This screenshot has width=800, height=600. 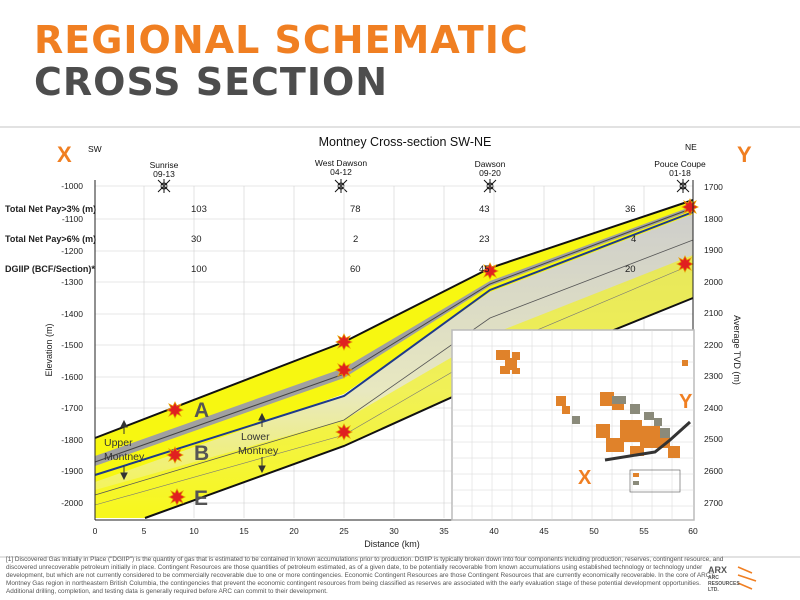 What do you see at coordinates (724, 584) in the screenshot?
I see `logo-line-3: RESOURCES` at bounding box center [724, 584].